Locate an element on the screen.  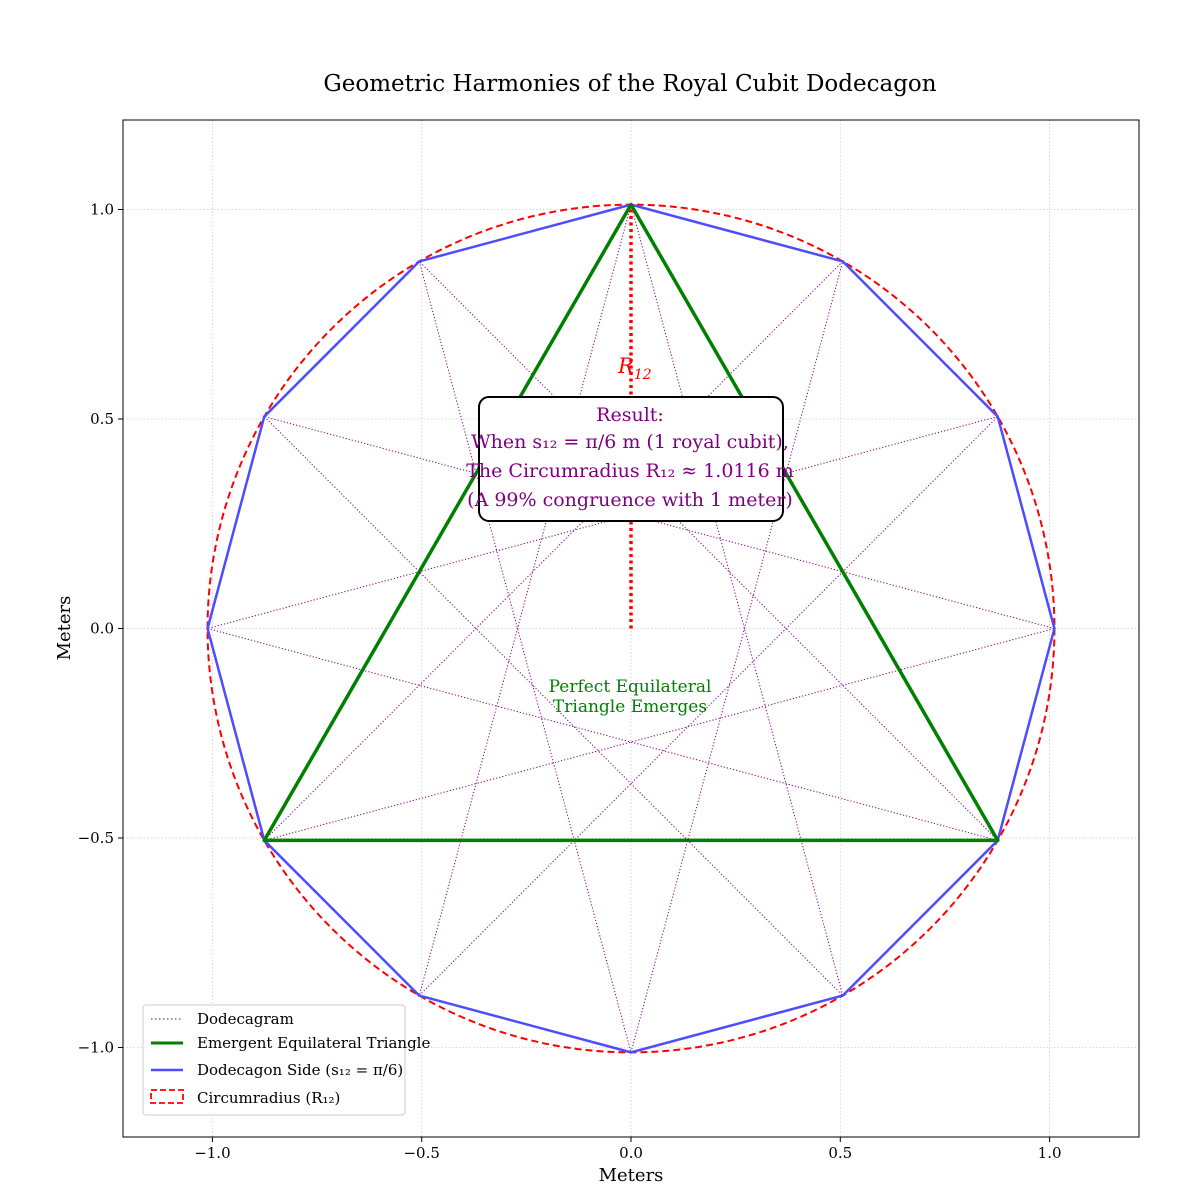
x-tick-label: 0.0 is located at coordinates (631, 1153).